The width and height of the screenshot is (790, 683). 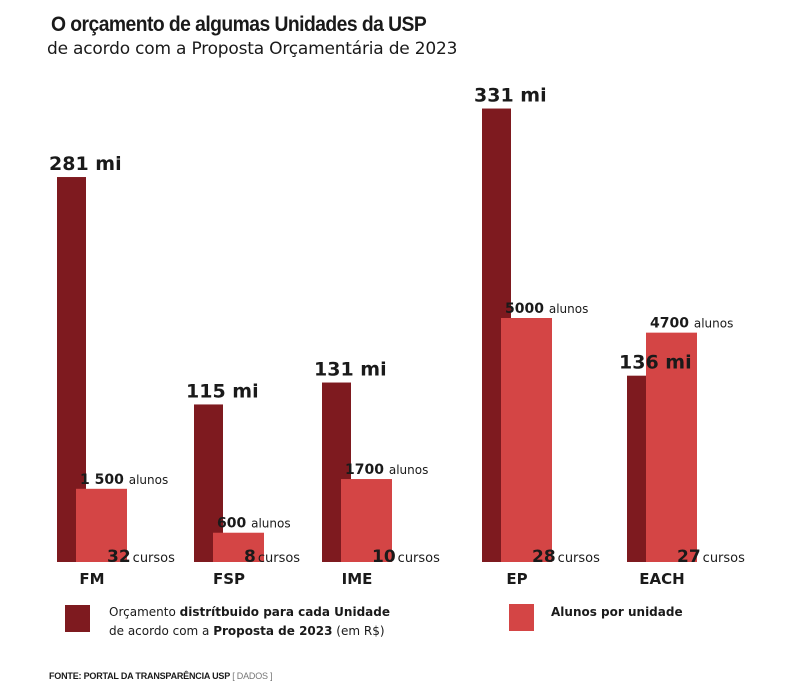 What do you see at coordinates (272, 557) in the screenshot?
I see `label-courses-fsp: 8 cursos` at bounding box center [272, 557].